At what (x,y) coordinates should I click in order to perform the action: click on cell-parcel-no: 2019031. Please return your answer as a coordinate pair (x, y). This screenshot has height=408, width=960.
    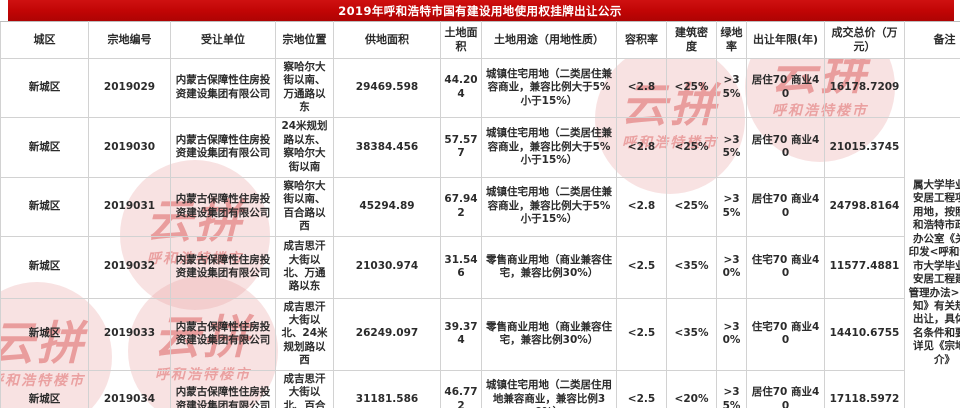
    Looking at the image, I should click on (129, 206).